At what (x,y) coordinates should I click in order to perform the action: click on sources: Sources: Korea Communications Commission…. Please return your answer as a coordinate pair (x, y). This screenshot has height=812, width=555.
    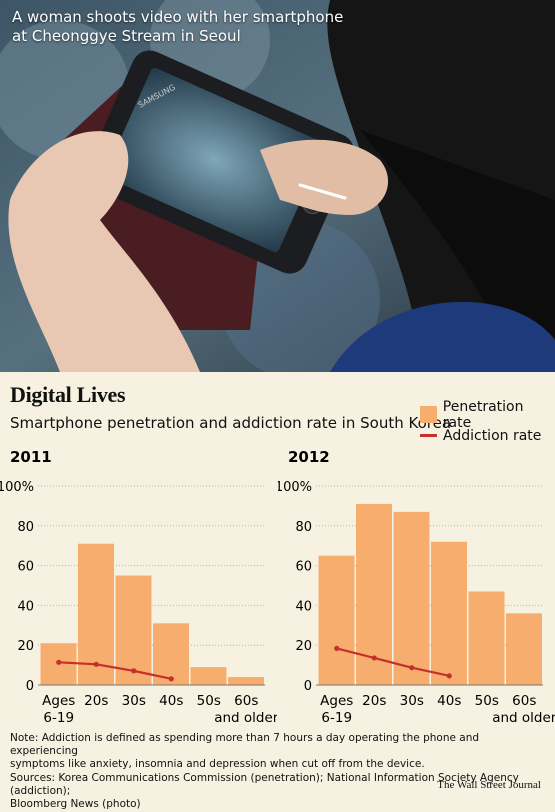
    Looking at the image, I should click on (280, 791).